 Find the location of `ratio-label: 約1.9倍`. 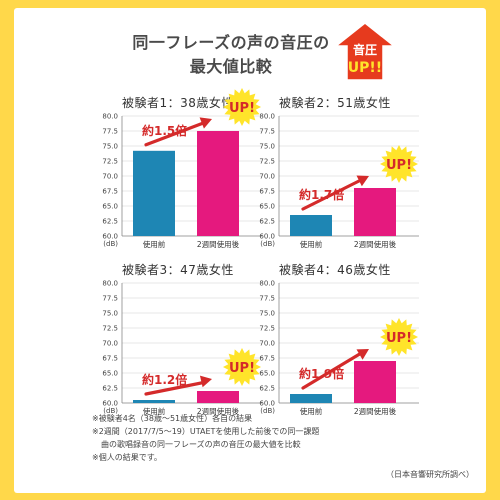

ratio-label: 約1.9倍 is located at coordinates (321, 373).